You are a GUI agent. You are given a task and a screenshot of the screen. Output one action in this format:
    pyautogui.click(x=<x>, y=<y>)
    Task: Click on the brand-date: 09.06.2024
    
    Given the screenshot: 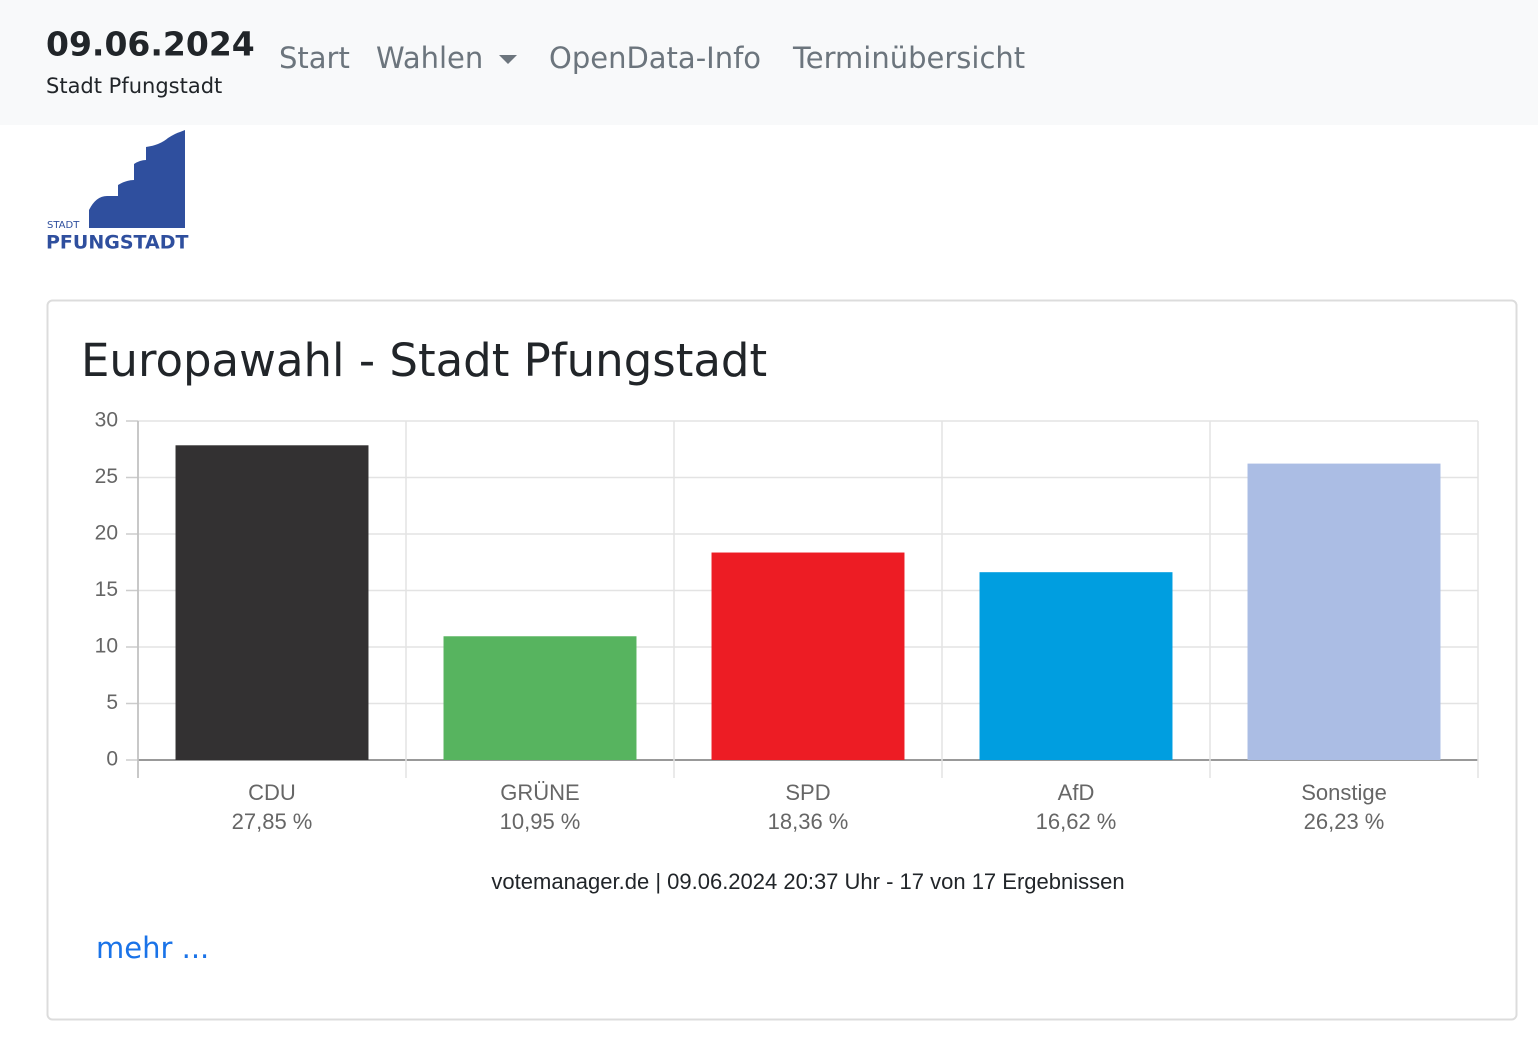 What is the action you would take?
    pyautogui.click(x=150, y=44)
    